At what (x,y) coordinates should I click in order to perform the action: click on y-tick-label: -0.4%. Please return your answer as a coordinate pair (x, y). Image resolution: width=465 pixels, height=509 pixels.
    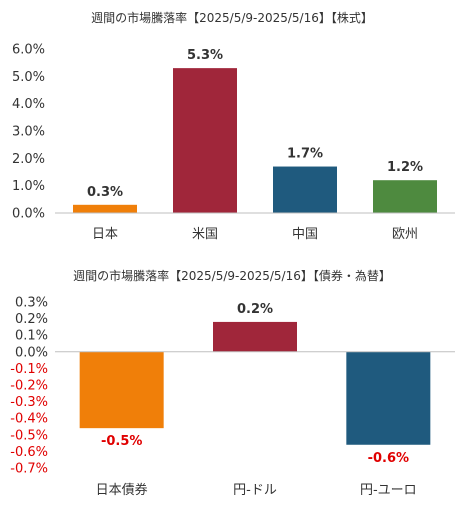
    Looking at the image, I should click on (29, 419).